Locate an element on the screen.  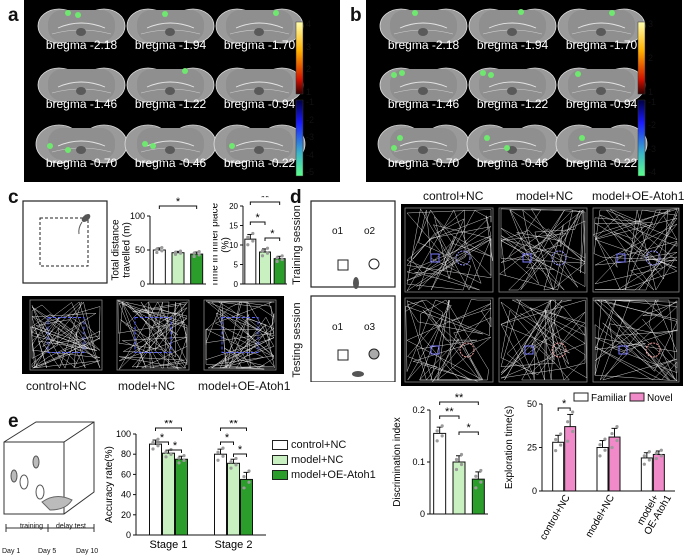
colorbar-b: 3 2 1 -1 -2 -3 -4 is located at coordinates (657, 98).